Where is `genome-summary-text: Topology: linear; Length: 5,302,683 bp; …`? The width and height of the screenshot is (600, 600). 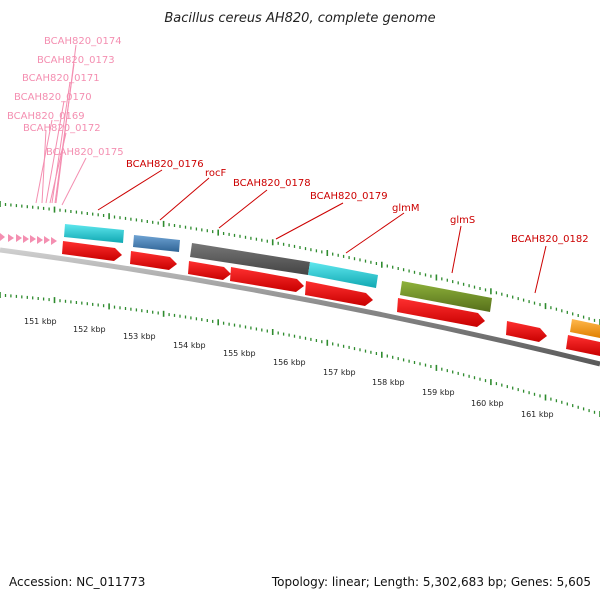
genome-summary-text: Topology: linear; Length: 5,302,683 bp; … is located at coordinates (431, 582).